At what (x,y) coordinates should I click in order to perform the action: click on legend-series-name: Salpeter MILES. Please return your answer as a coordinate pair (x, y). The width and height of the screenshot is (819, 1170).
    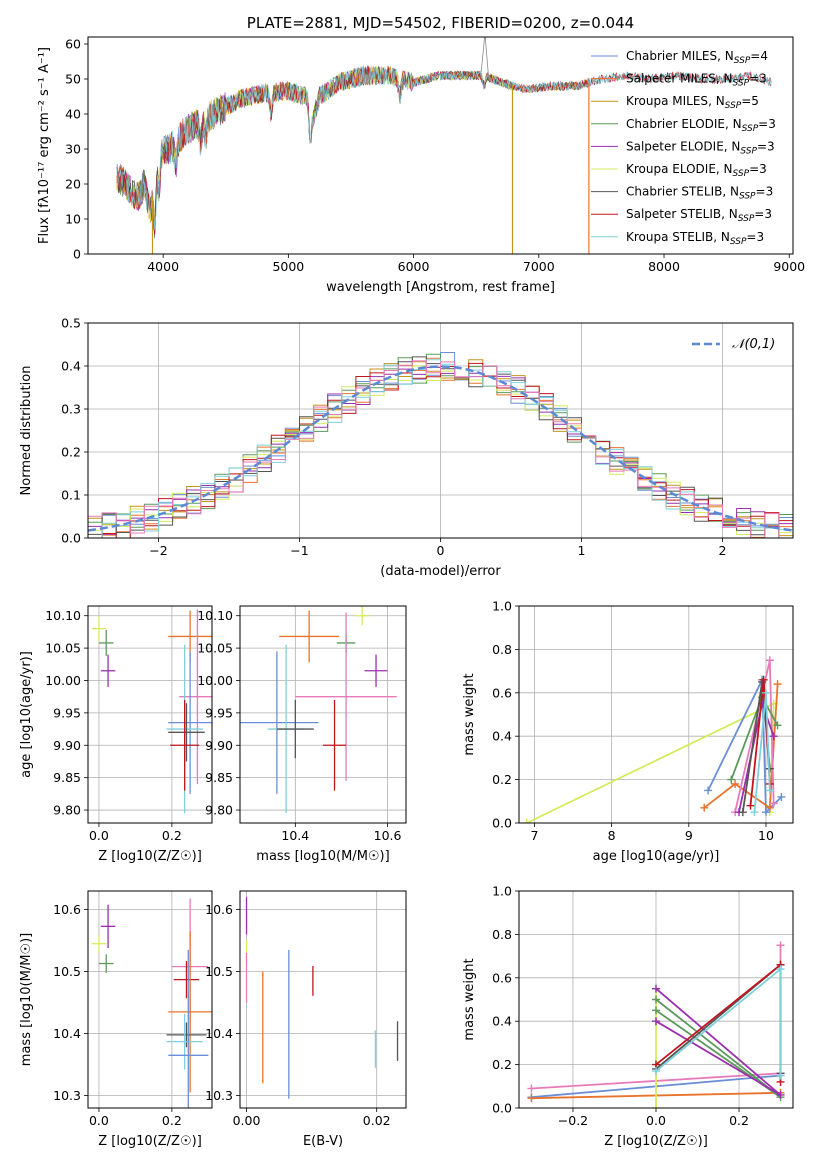
    Looking at the image, I should click on (671, 79).